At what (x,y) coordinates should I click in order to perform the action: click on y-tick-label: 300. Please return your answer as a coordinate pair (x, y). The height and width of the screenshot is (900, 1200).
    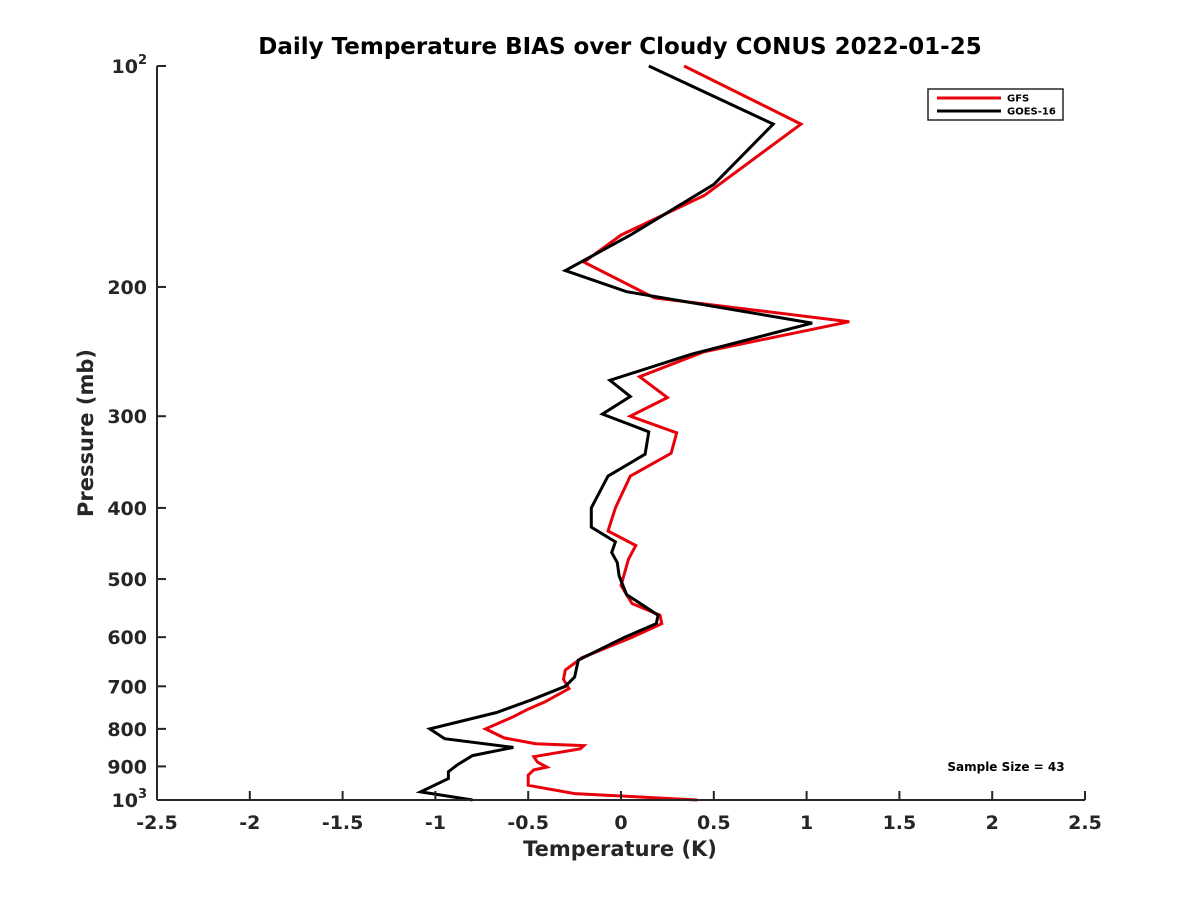
    Looking at the image, I should click on (127, 417).